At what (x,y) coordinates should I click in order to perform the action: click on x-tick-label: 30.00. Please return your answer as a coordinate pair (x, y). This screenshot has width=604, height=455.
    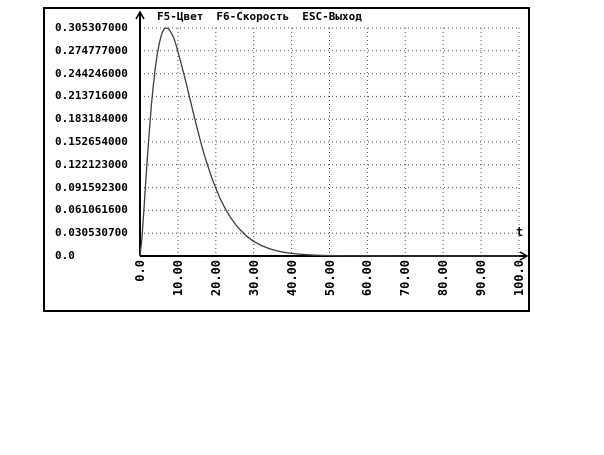
    Looking at the image, I should click on (253, 278).